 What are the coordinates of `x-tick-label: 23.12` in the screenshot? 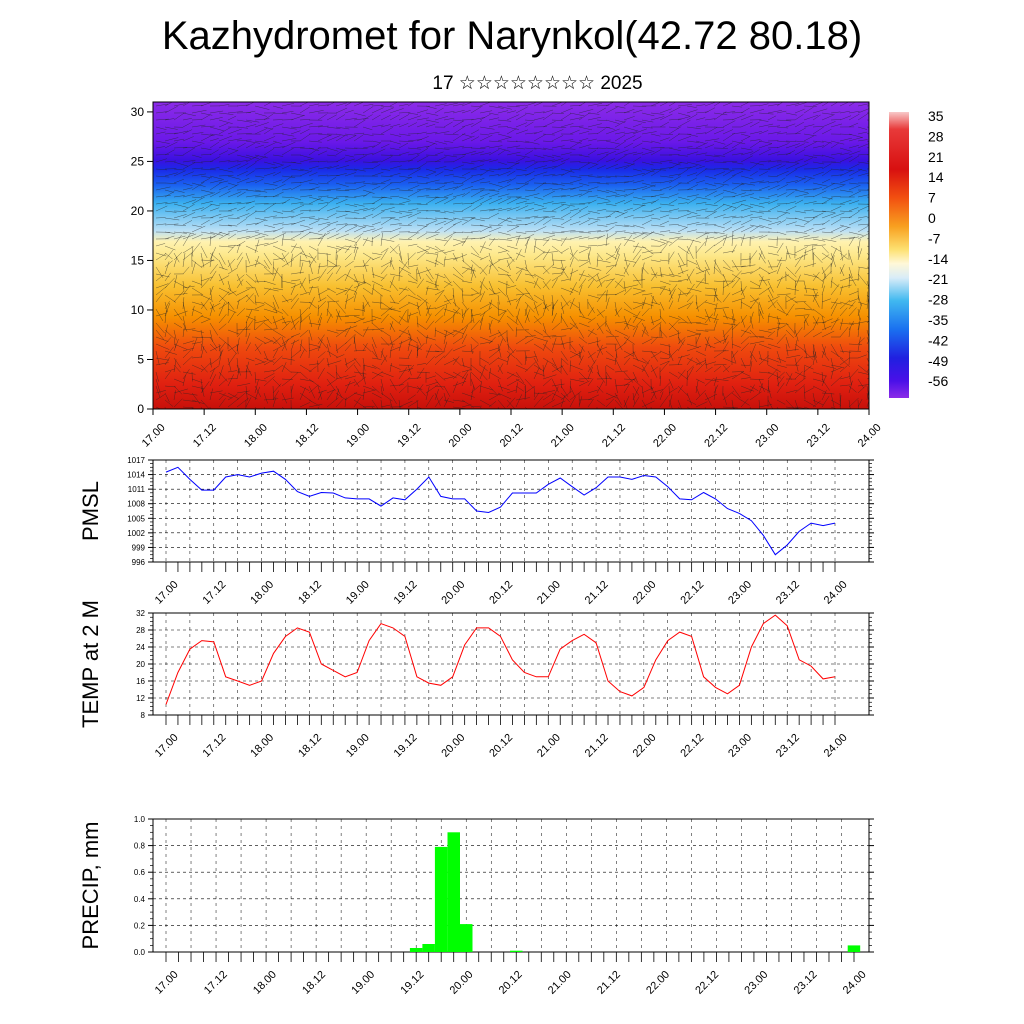 It's located at (806, 983).